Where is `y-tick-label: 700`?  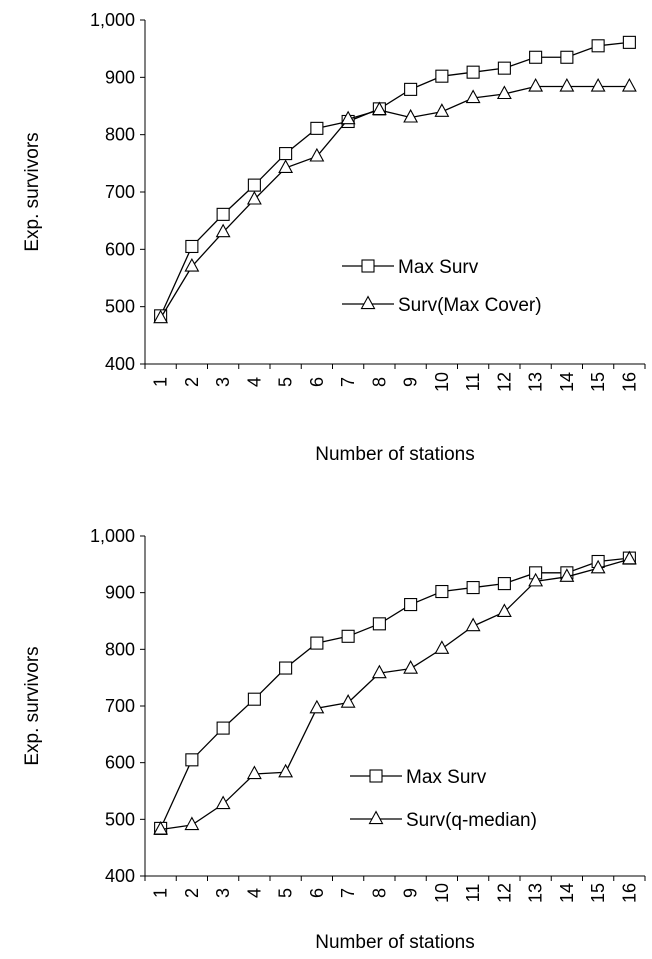 y-tick-label: 700 is located at coordinates (120, 192).